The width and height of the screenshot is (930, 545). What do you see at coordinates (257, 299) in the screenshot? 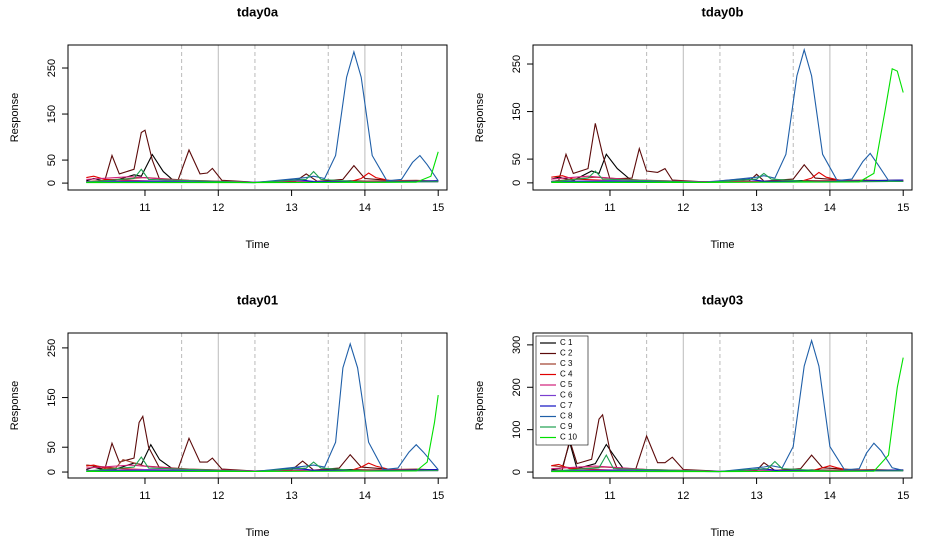
I see `panel-title: tday01` at bounding box center [257, 299].